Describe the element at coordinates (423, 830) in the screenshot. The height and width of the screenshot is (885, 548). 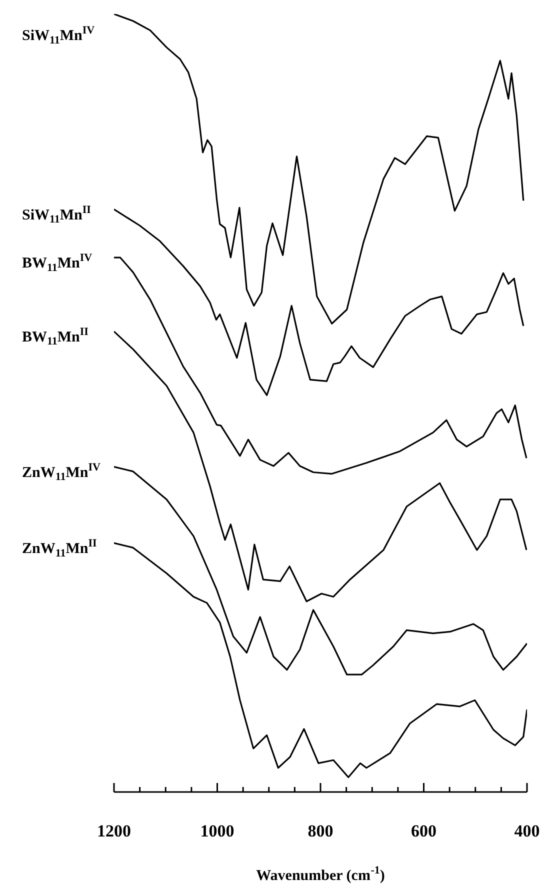
I see `x-tick-label: 600` at that location.